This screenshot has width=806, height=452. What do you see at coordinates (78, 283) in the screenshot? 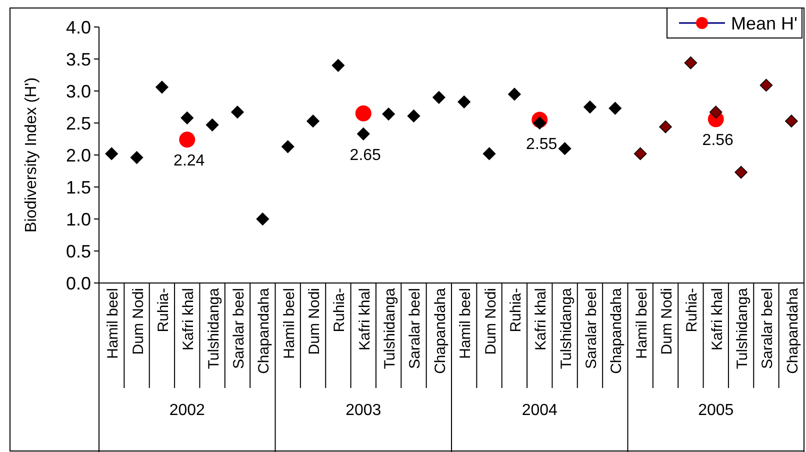
I see `y-tick-label: 0.0` at bounding box center [78, 283].